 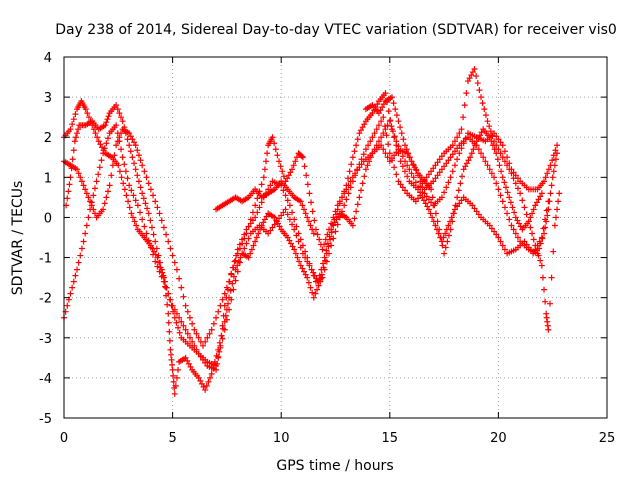 What do you see at coordinates (45, 379) in the screenshot?
I see `y-tick-label: -4` at bounding box center [45, 379].